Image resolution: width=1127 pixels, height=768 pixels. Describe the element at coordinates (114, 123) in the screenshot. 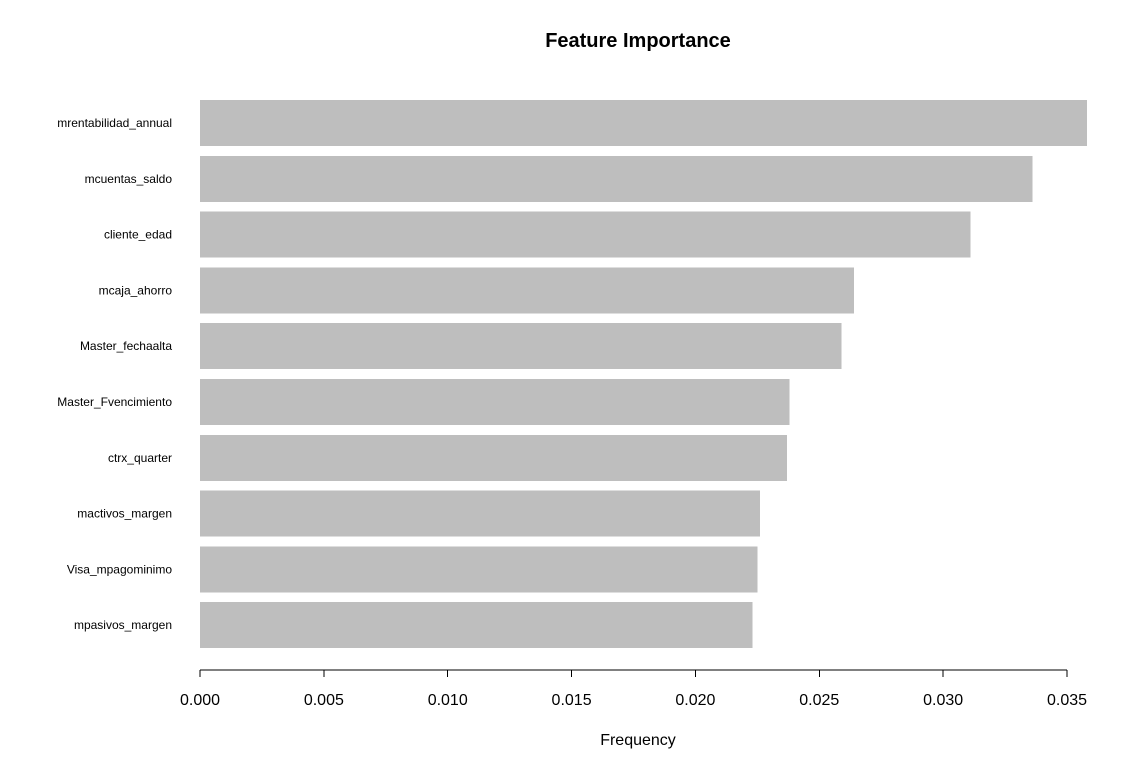

I see `category-label-mrentabilidad_annual: mrentabilidad_annual` at that location.